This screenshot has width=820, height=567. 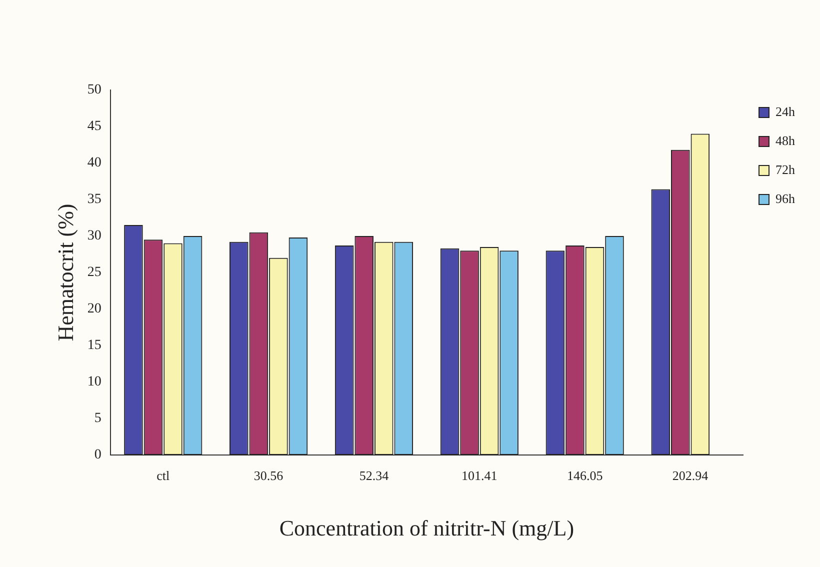 I want to click on y-tick-label: 35, so click(x=94, y=200).